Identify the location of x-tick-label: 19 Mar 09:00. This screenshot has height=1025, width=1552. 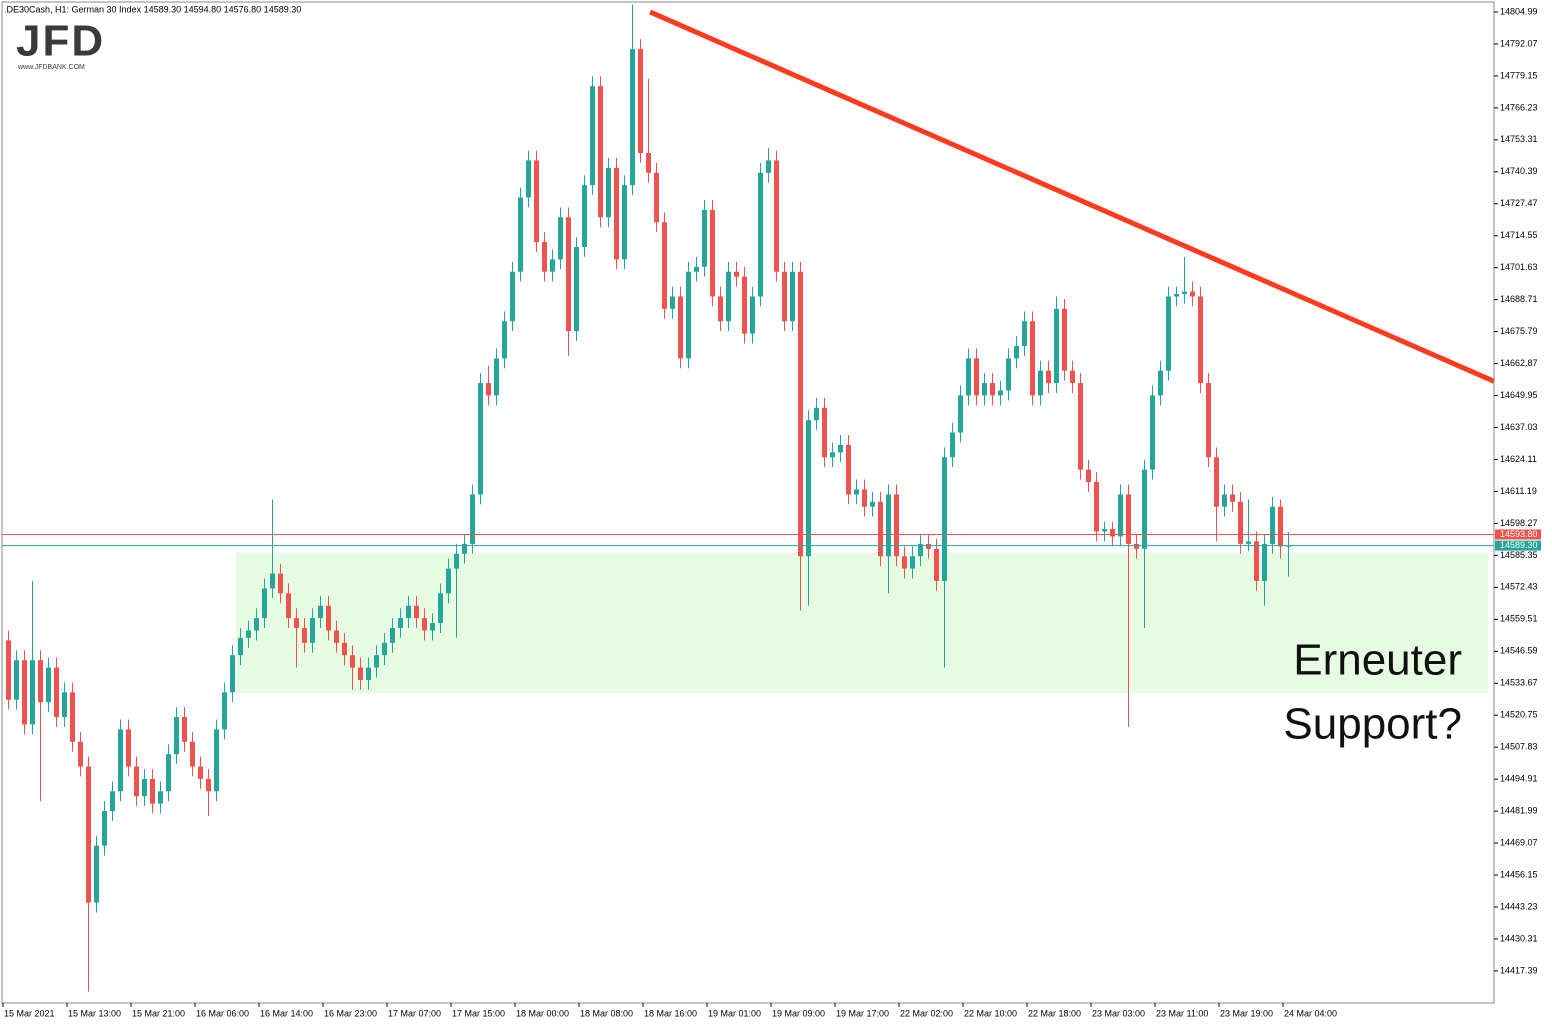
(798, 1013).